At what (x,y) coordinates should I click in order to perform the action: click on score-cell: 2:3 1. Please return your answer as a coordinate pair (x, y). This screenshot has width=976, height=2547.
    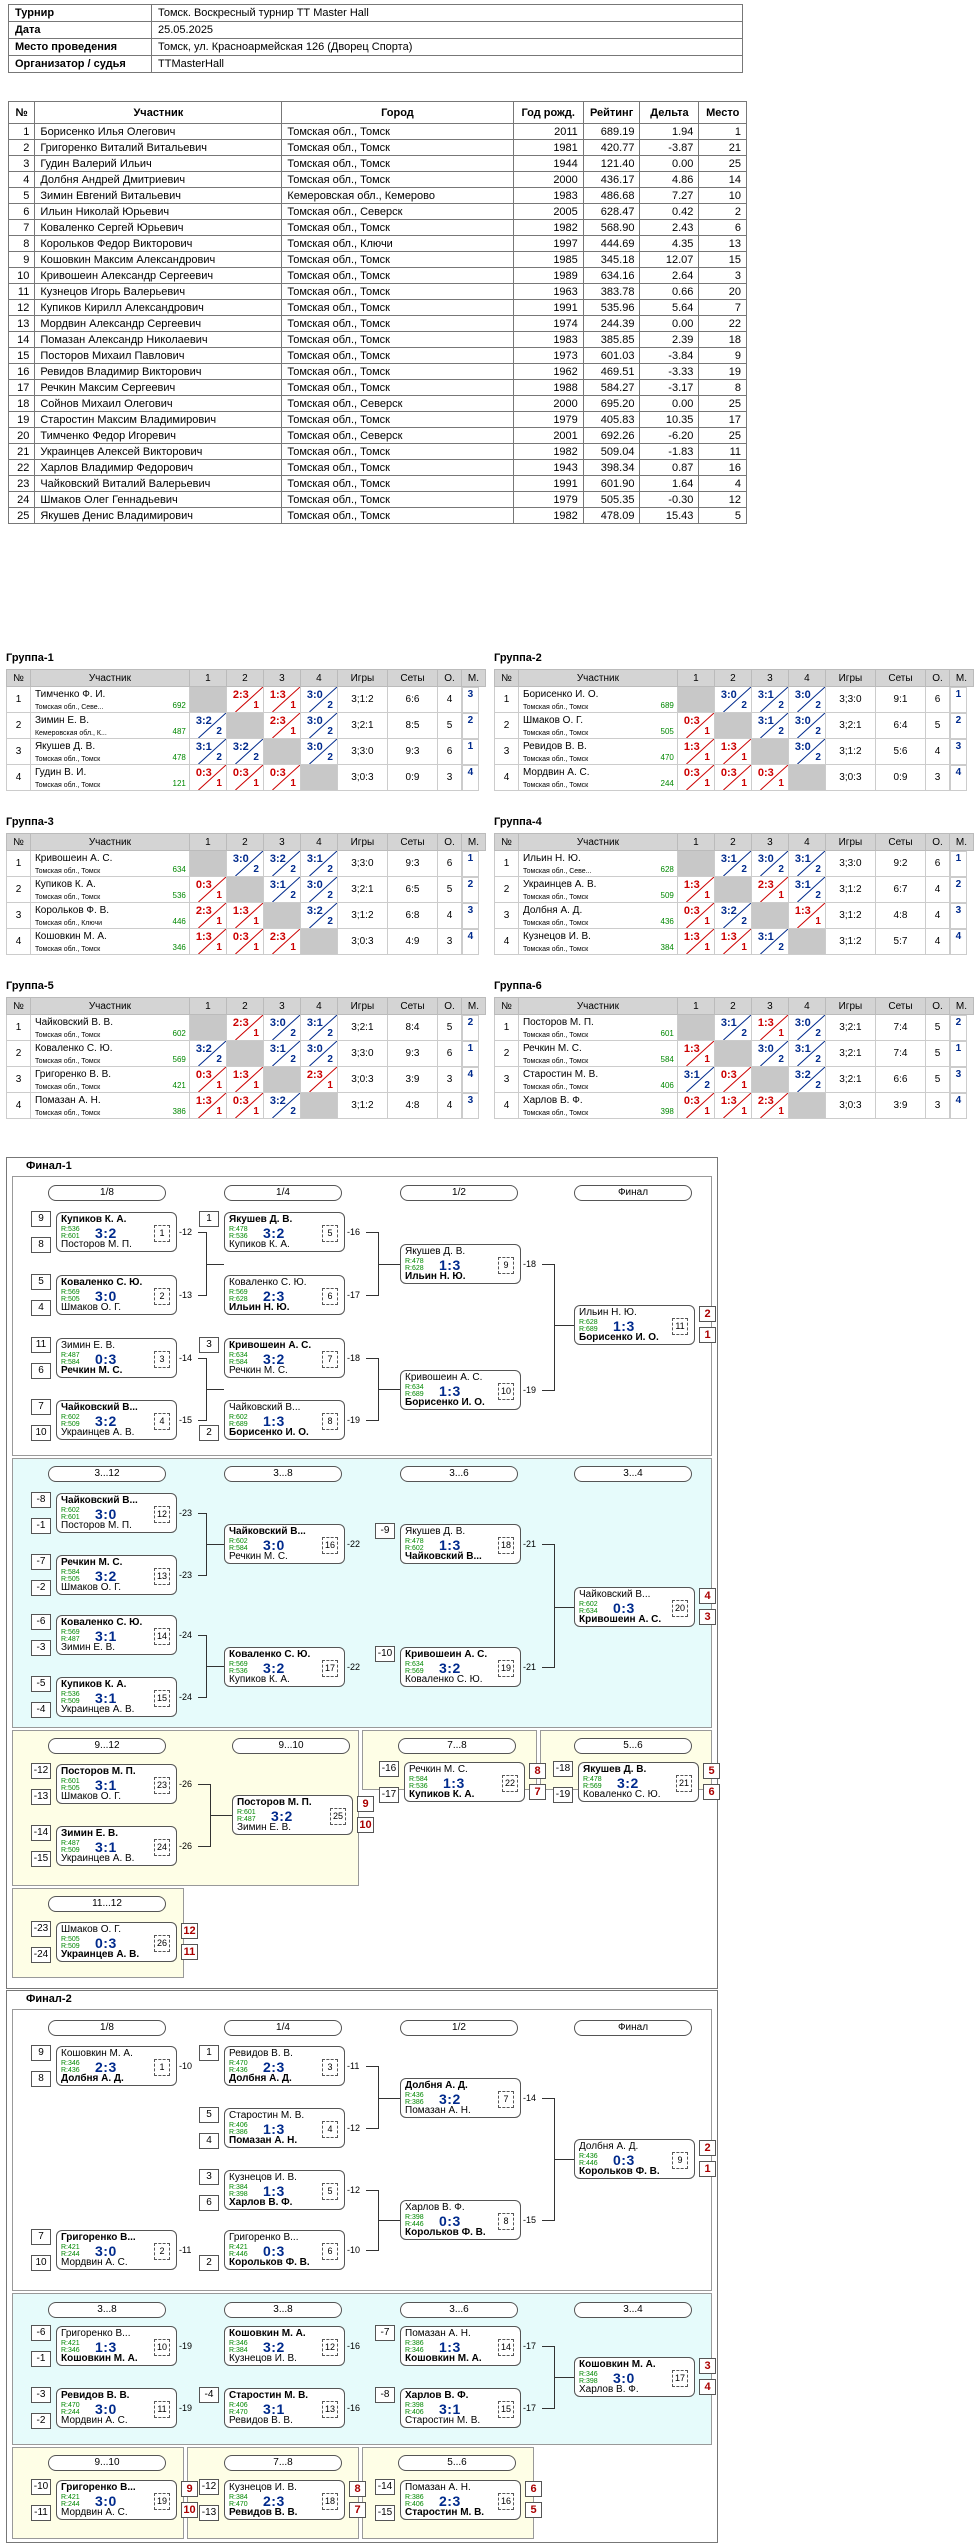
    Looking at the image, I should click on (244, 1027).